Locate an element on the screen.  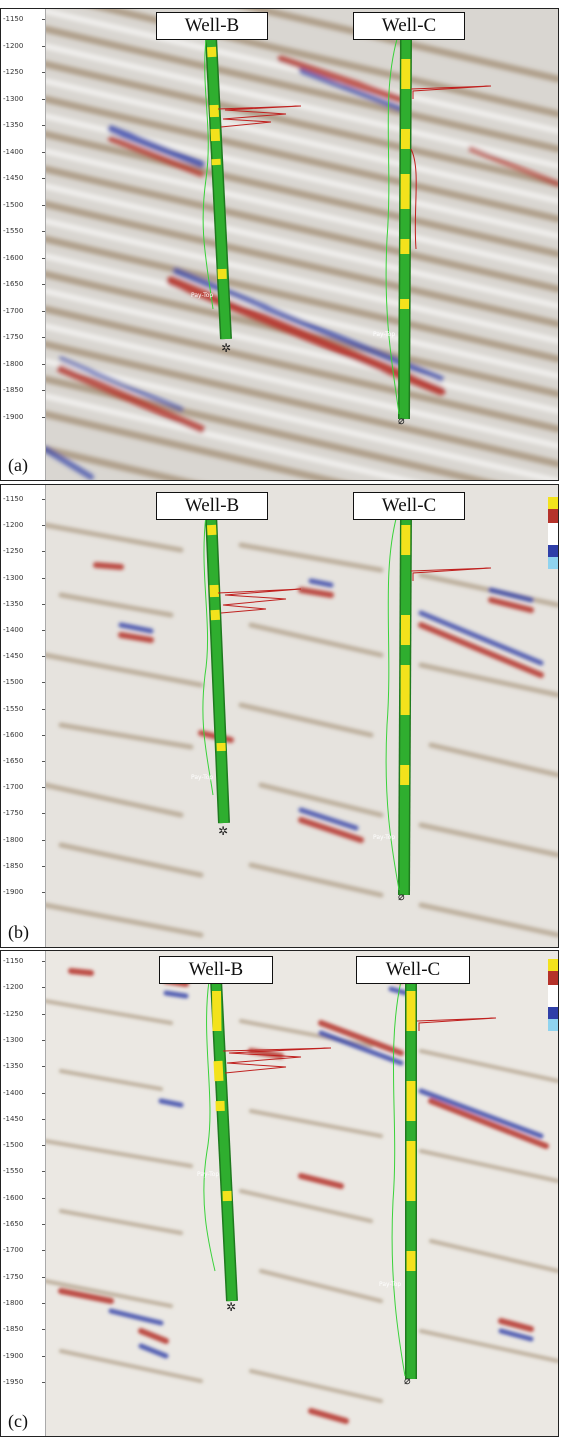
well-b-track-b: ✲ is located at coordinates (252, 675).